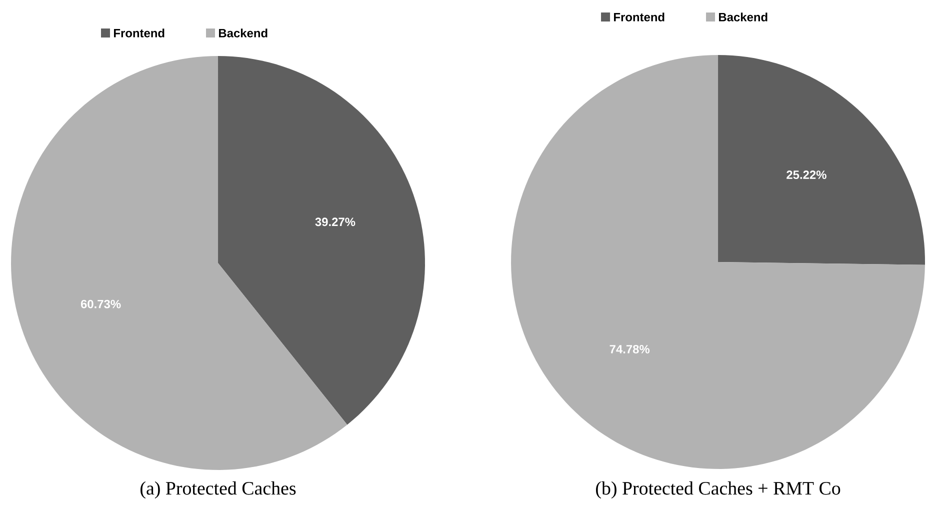 The height and width of the screenshot is (520, 931). I want to click on data-label: 74.78%, so click(630, 349).